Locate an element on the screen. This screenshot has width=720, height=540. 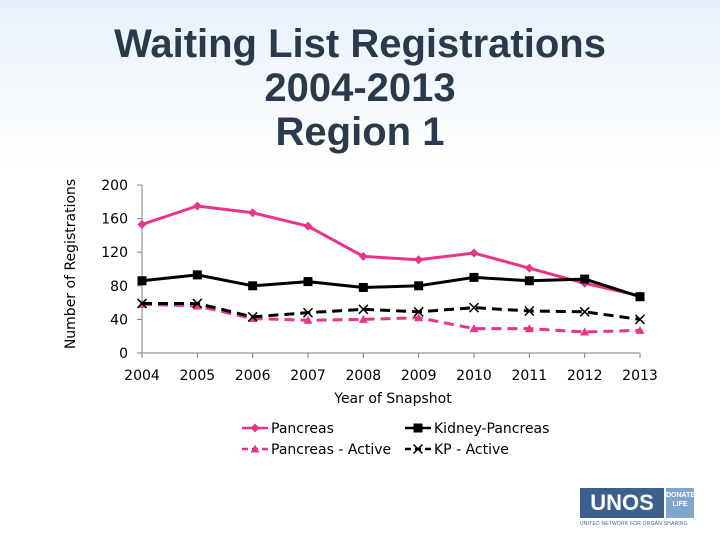
y-axis-title: Number of Registrations is located at coordinates (71, 264).